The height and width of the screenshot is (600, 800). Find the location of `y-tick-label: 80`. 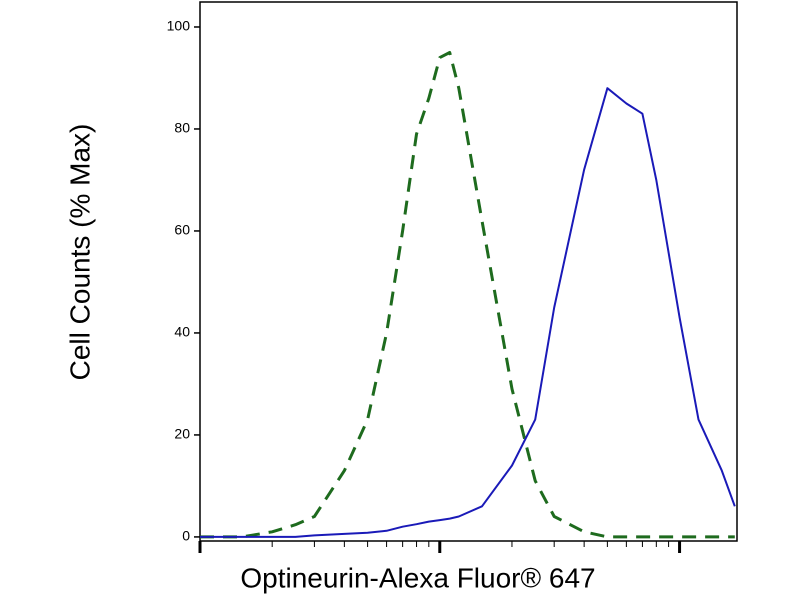

y-tick-label: 80 is located at coordinates (182, 128).